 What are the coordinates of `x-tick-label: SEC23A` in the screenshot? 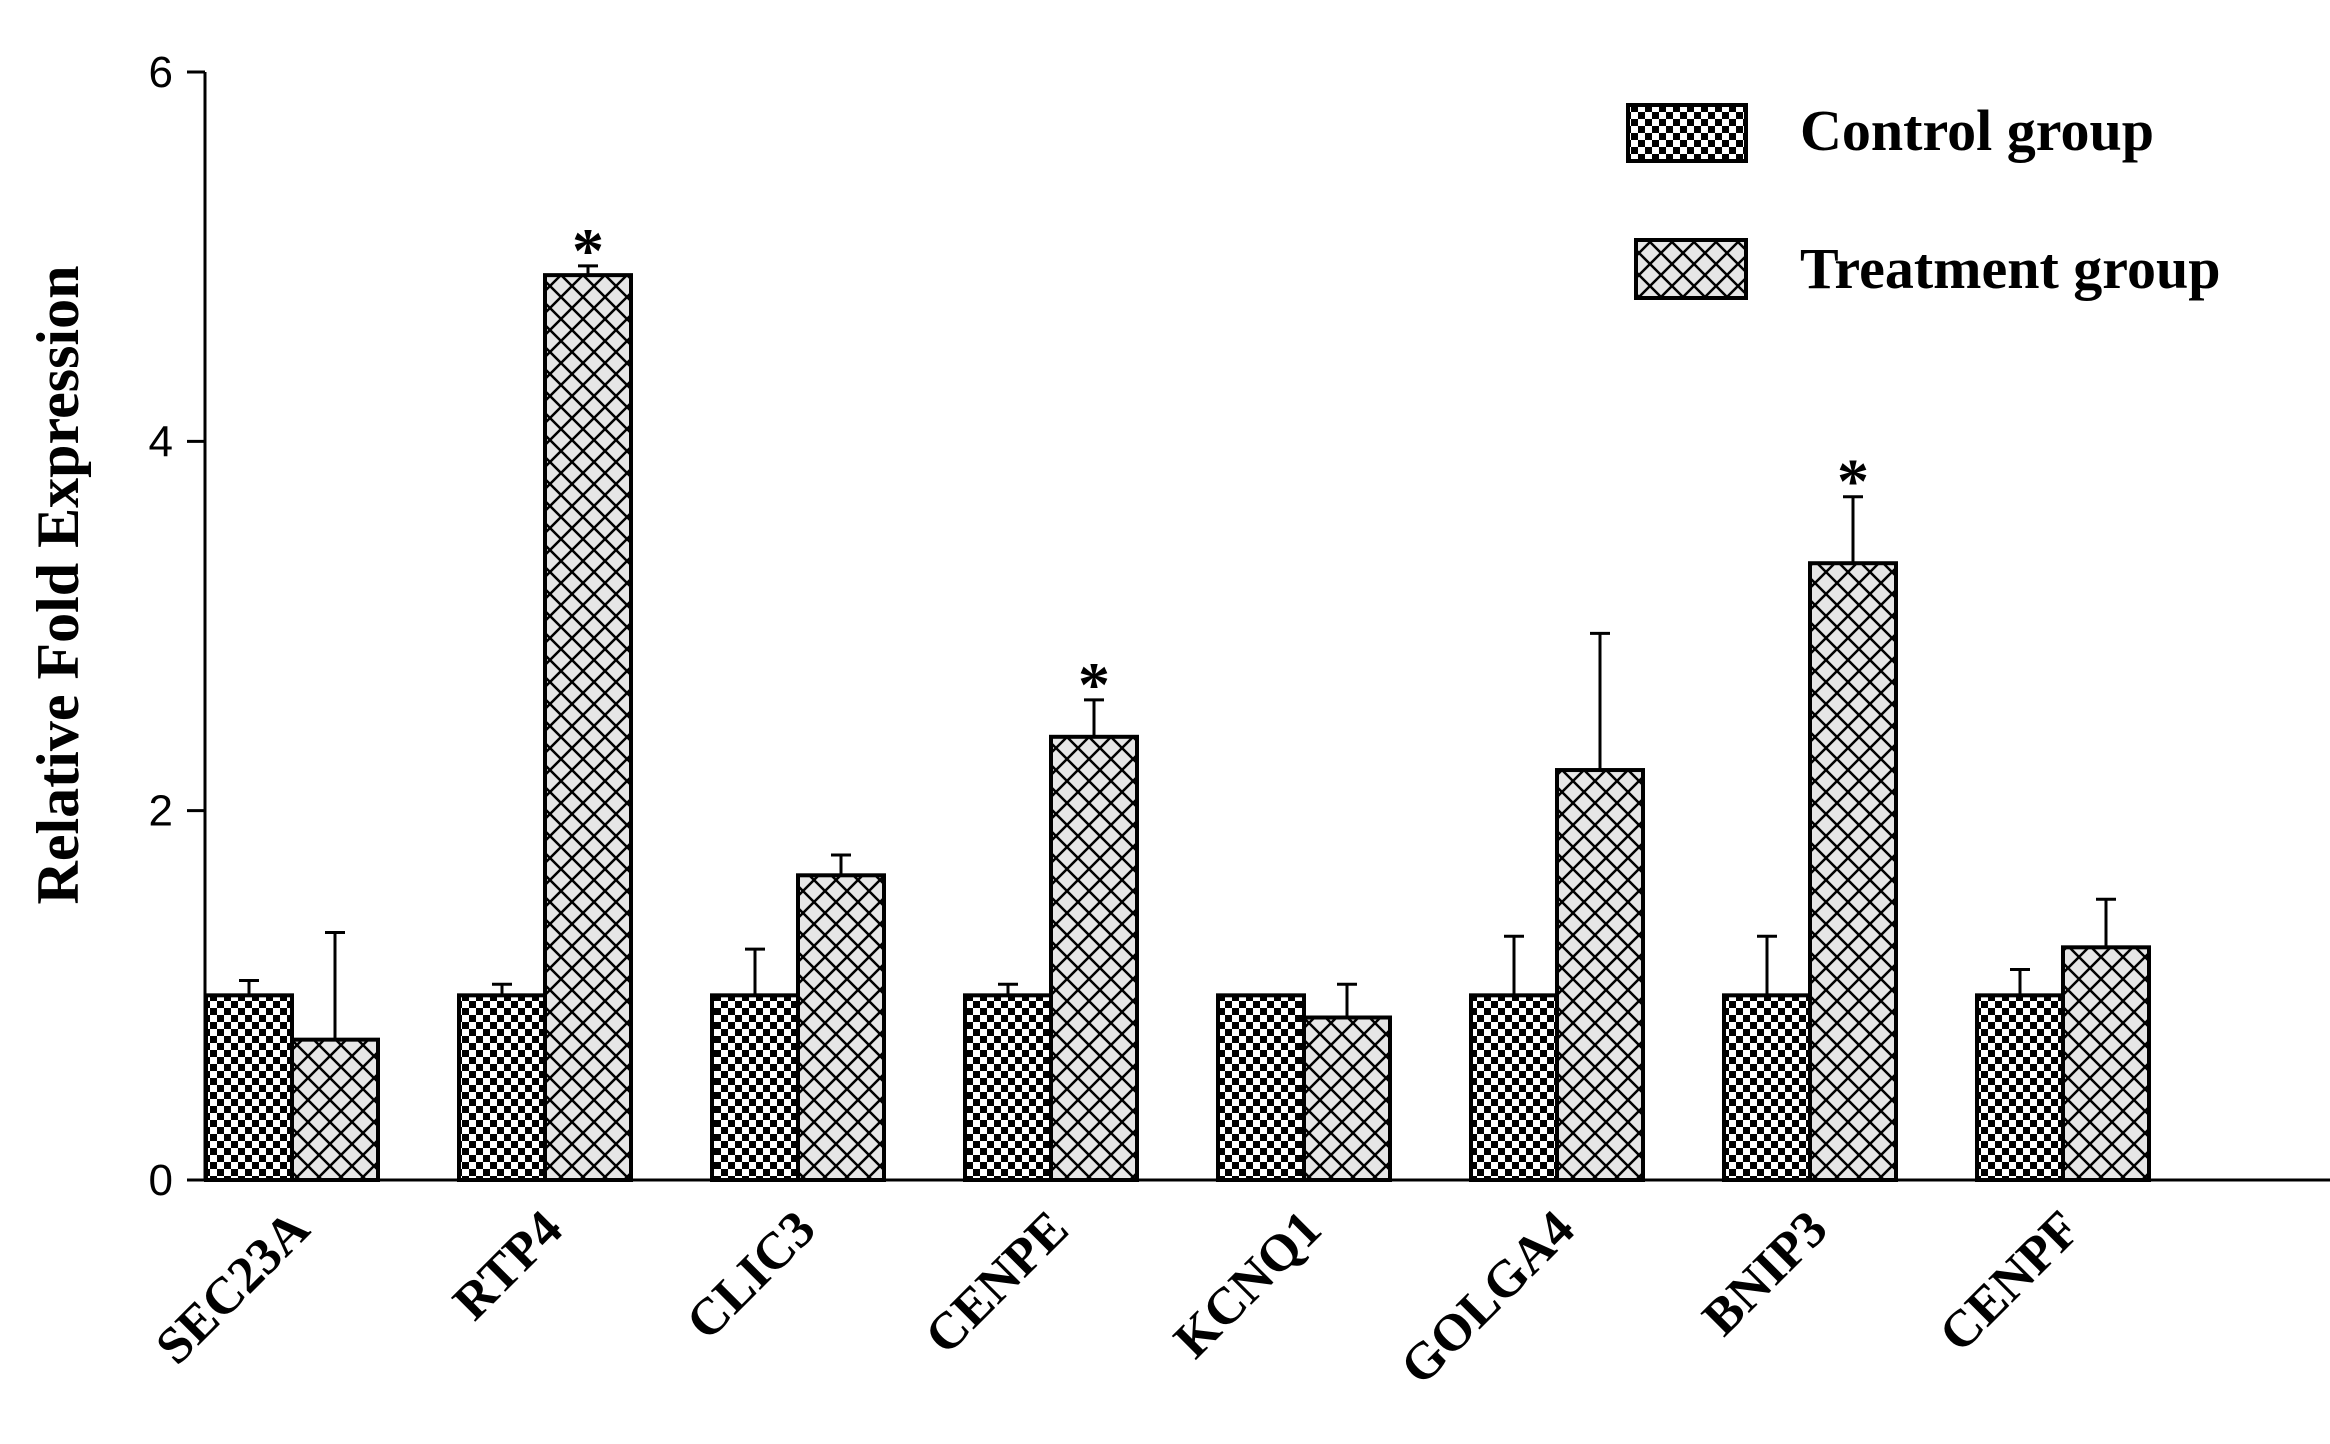 It's located at (232, 1287).